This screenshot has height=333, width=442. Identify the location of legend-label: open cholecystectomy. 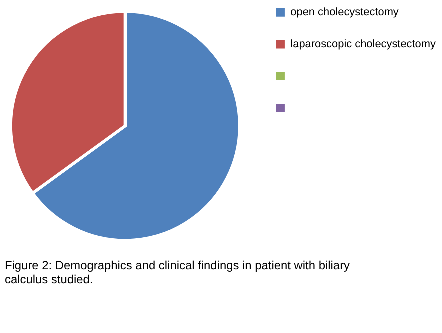
(345, 12).